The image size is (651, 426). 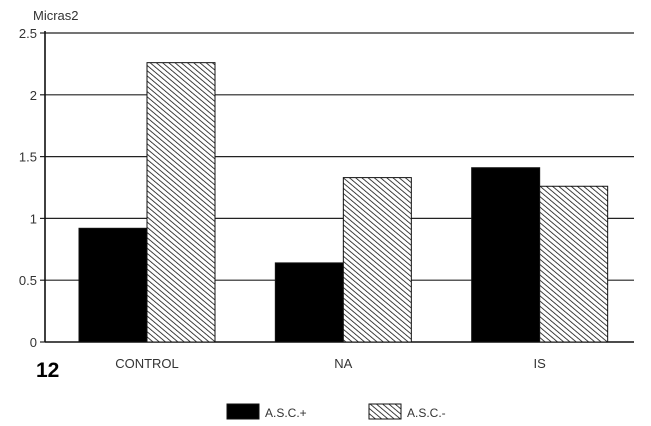 What do you see at coordinates (336, 411) in the screenshot?
I see `legend: A.S.C.+ A.S.C.-` at bounding box center [336, 411].